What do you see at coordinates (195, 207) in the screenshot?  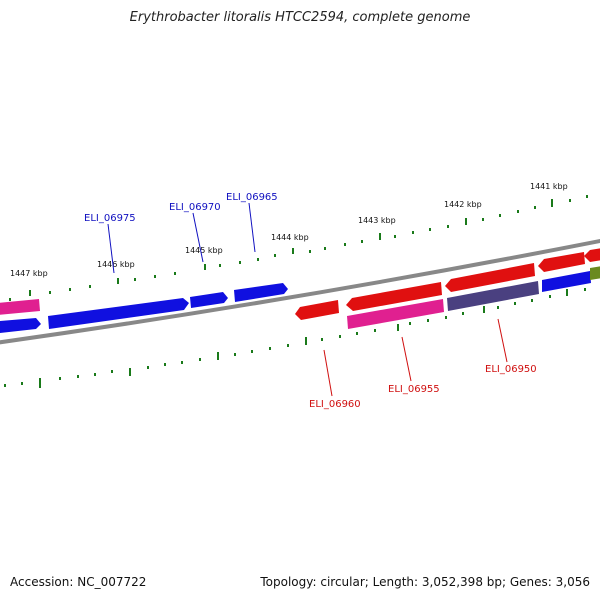 I see `gene-label-ELI_06970: ELI_06970` at bounding box center [195, 207].